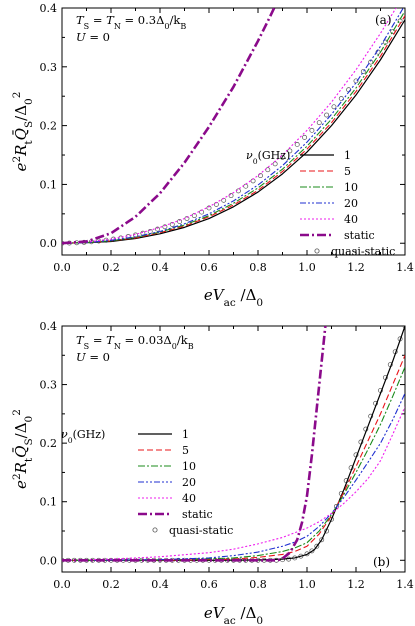  What do you see at coordinates (383, 20) in the screenshot?
I see `panel-label: (a)` at bounding box center [383, 20].